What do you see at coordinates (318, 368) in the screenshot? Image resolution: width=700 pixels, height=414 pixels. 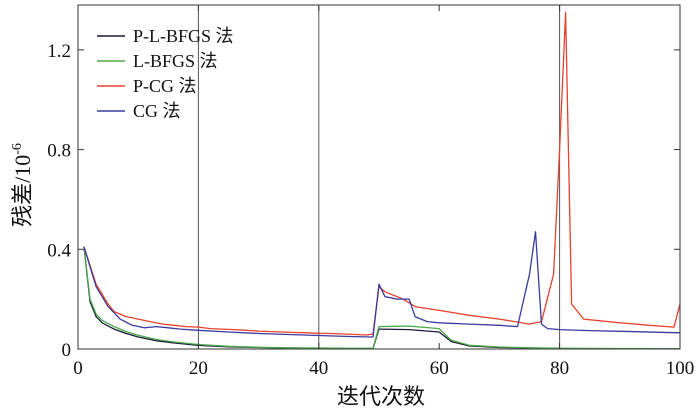 I see `x-tick-label: 40` at bounding box center [318, 368].